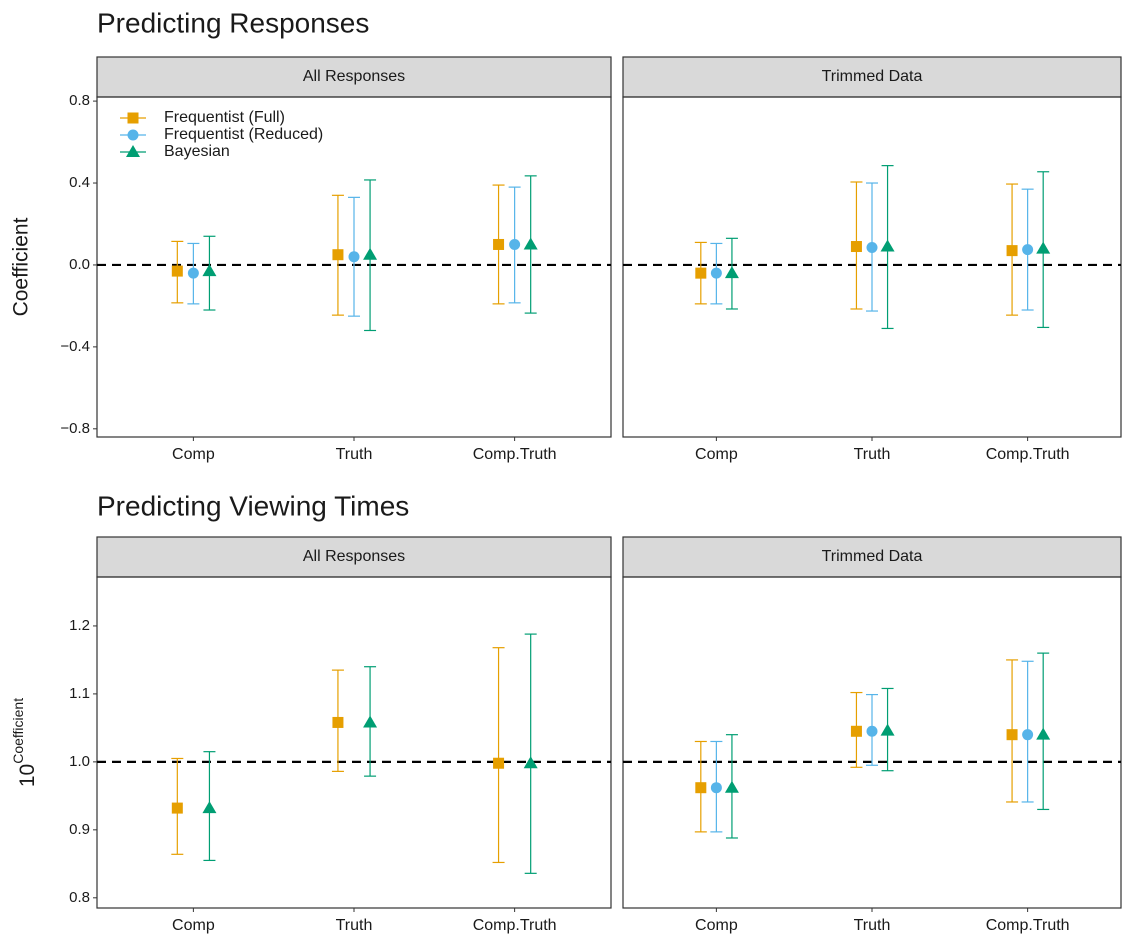  I want to click on y-tick-label: −0.4, so click(75, 346).